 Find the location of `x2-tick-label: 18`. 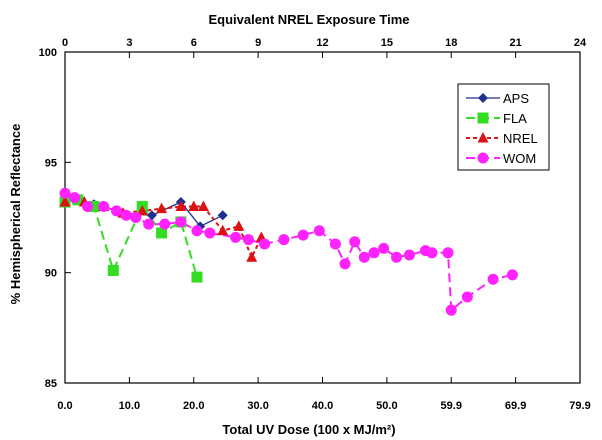

x2-tick-label: 18 is located at coordinates (451, 43).